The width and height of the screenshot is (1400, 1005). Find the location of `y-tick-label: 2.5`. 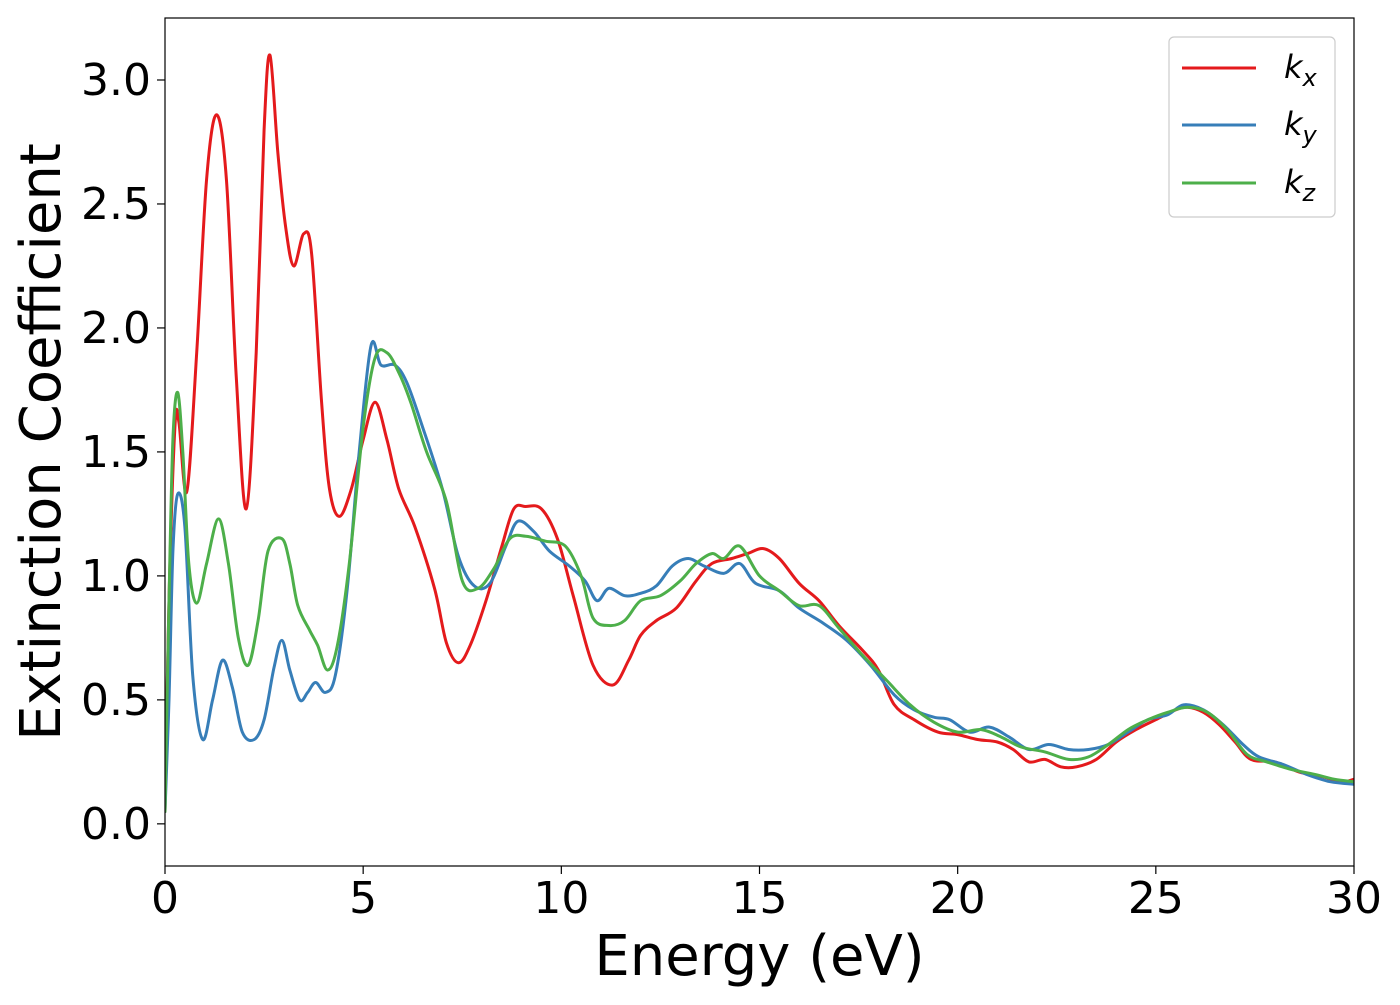

y-tick-label: 2.5 is located at coordinates (116, 204).